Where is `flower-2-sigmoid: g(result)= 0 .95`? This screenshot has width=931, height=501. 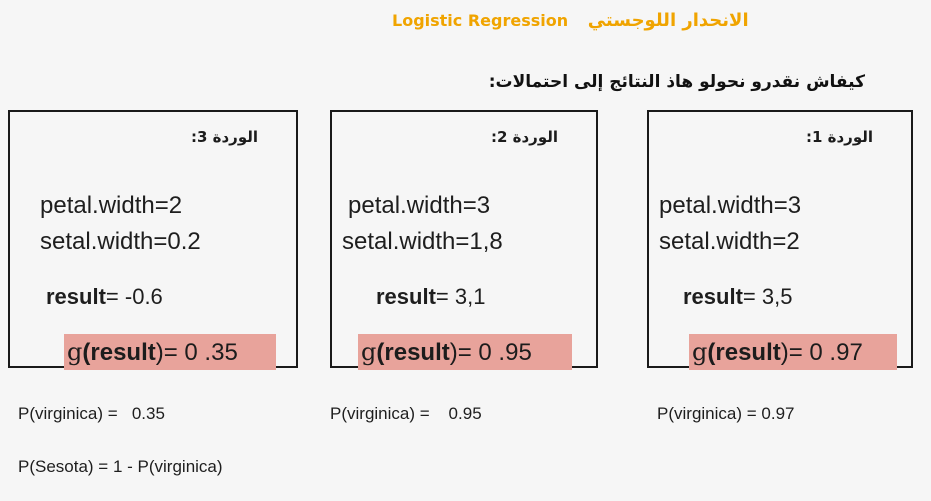
flower-2-sigmoid: g(result)= 0 .95 is located at coordinates (465, 352).